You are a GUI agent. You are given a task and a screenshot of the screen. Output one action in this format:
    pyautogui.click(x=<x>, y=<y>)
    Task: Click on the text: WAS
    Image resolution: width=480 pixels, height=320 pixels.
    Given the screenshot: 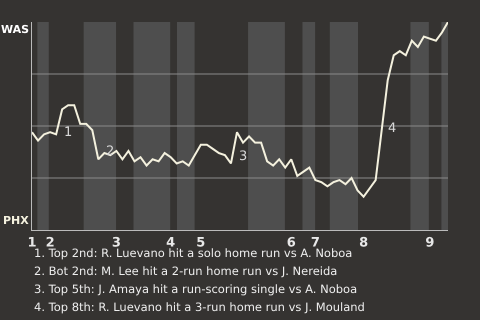 What is the action you would take?
    pyautogui.click(x=15, y=29)
    